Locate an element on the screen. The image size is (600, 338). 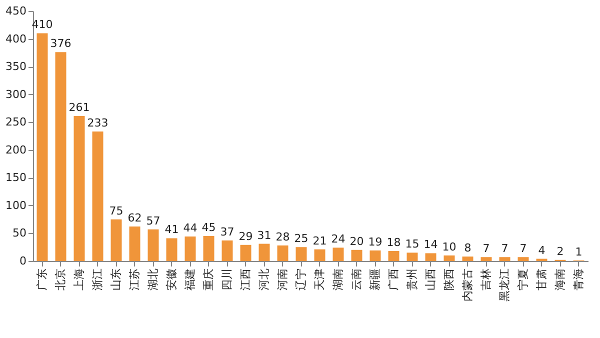
data-label: 45 is located at coordinates (209, 227).